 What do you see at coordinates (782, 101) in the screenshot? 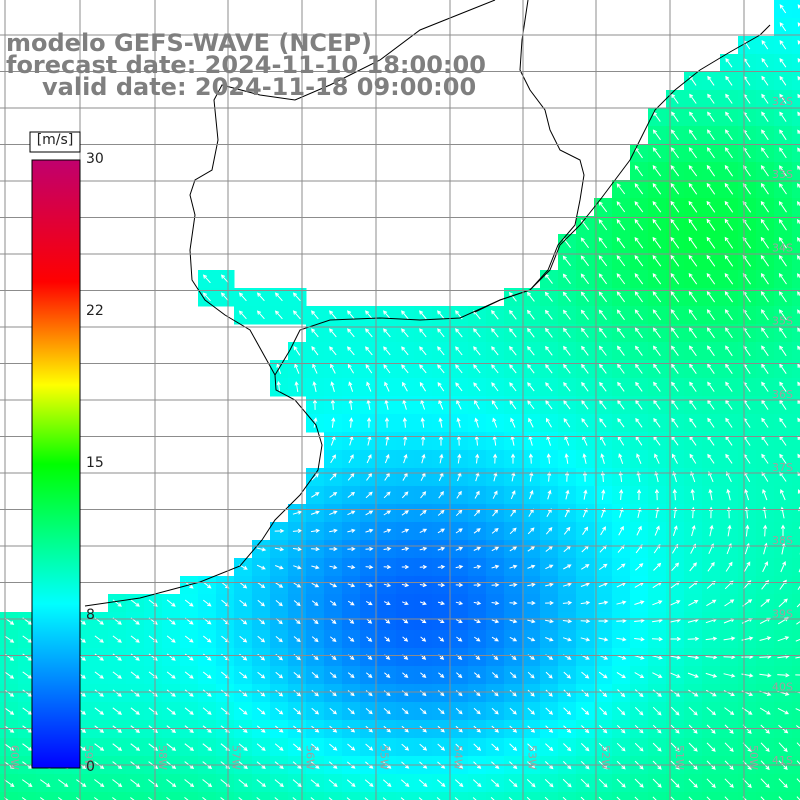
I see `latitude-label: 32S` at bounding box center [782, 101].